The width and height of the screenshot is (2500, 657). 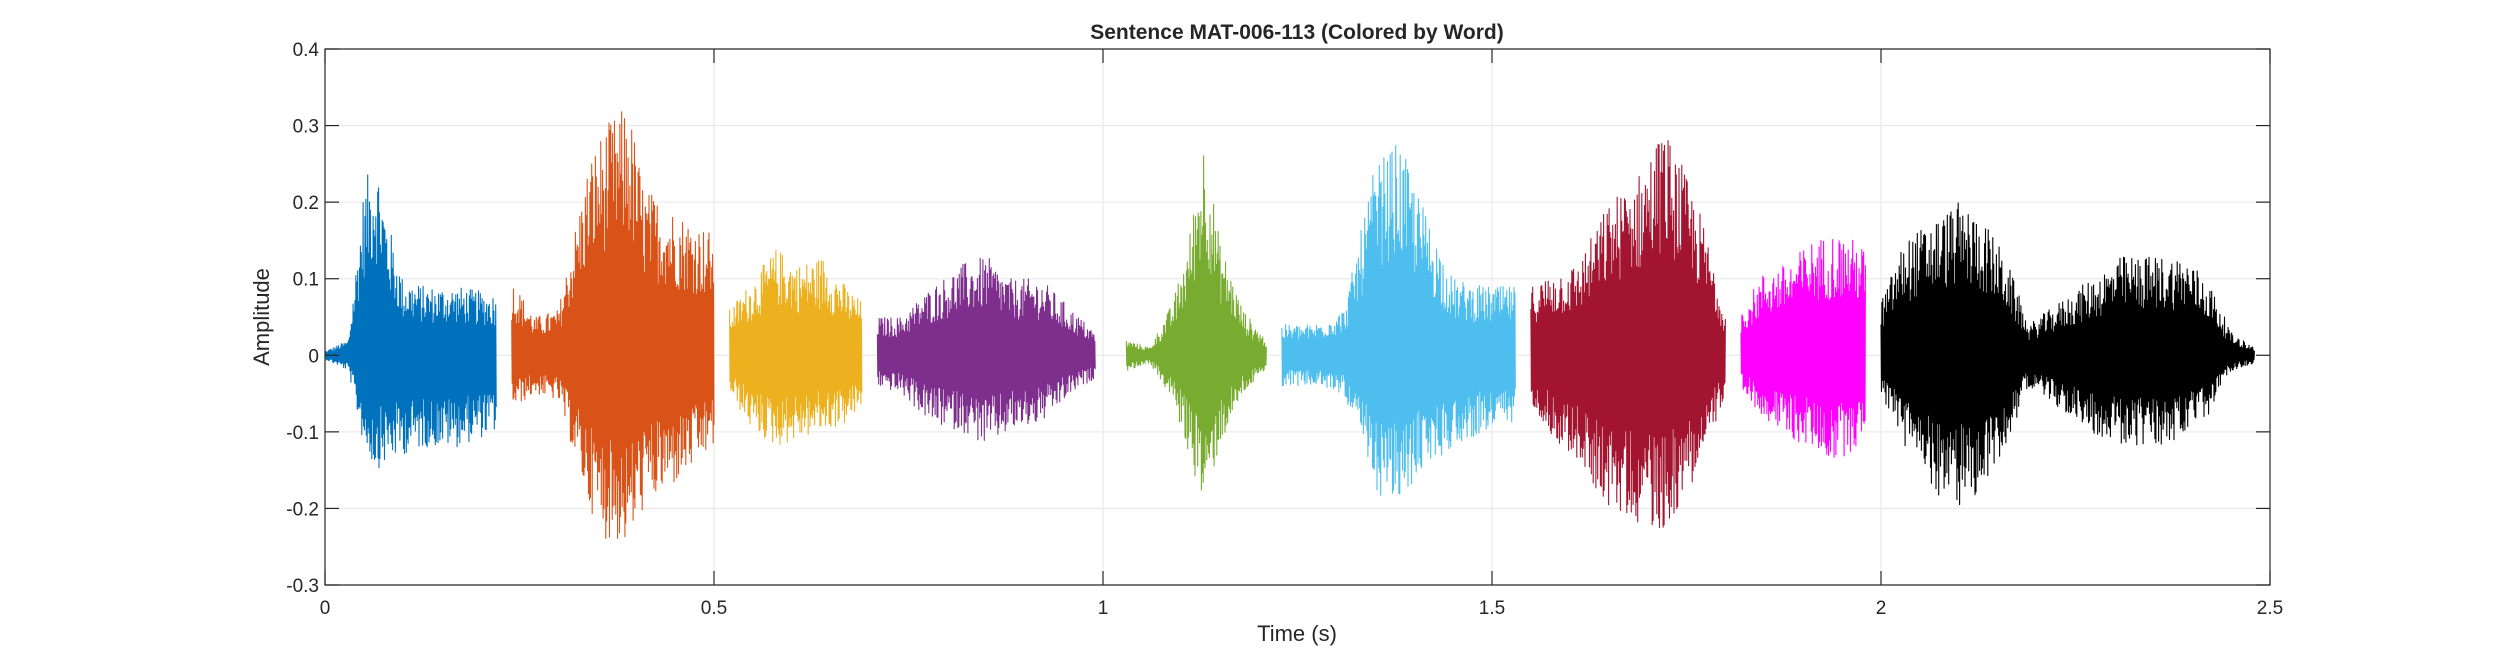 I want to click on y-tick-label: 0, so click(x=313, y=356).